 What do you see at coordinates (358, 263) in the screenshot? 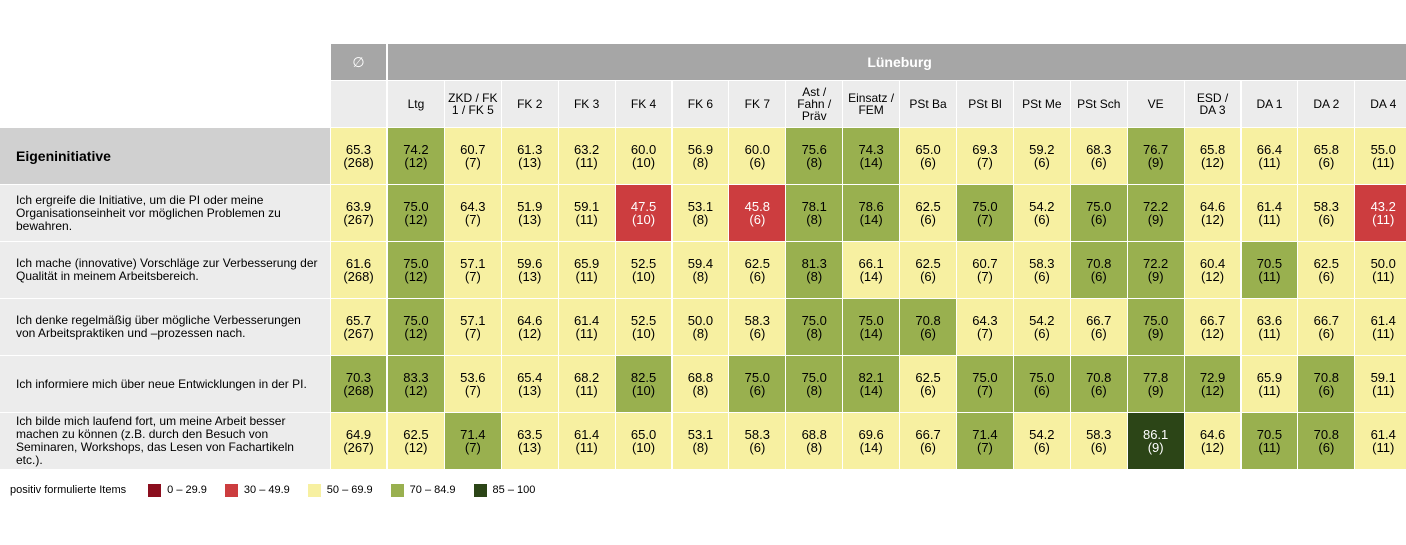
I see `cell-value: 61.6` at bounding box center [358, 263].